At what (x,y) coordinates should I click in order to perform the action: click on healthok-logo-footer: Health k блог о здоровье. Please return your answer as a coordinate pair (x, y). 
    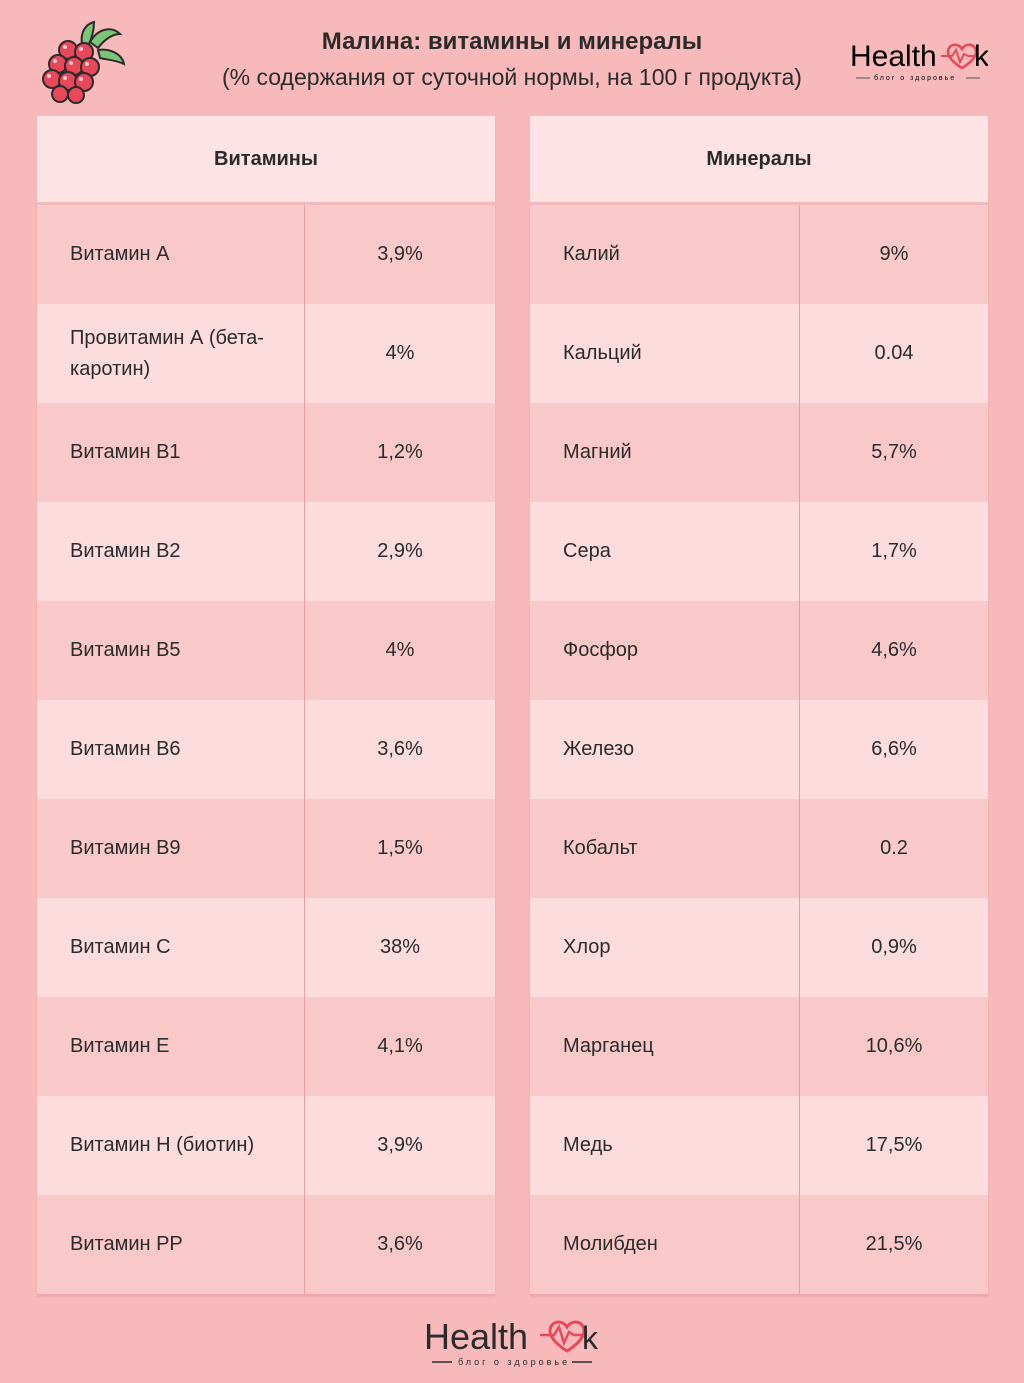
    Looking at the image, I should click on (511, 1341).